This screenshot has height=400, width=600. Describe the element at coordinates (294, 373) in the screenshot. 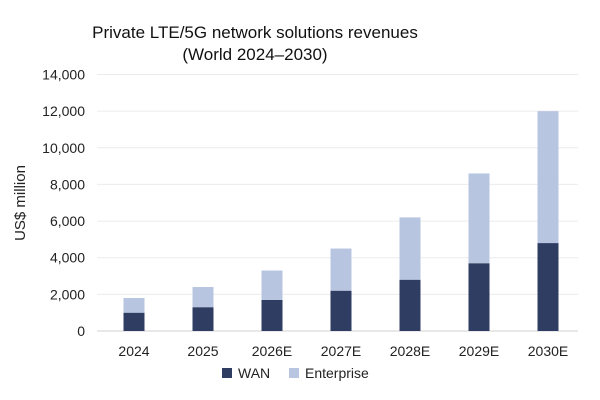

I see `legend-swatch-enterprise` at that location.